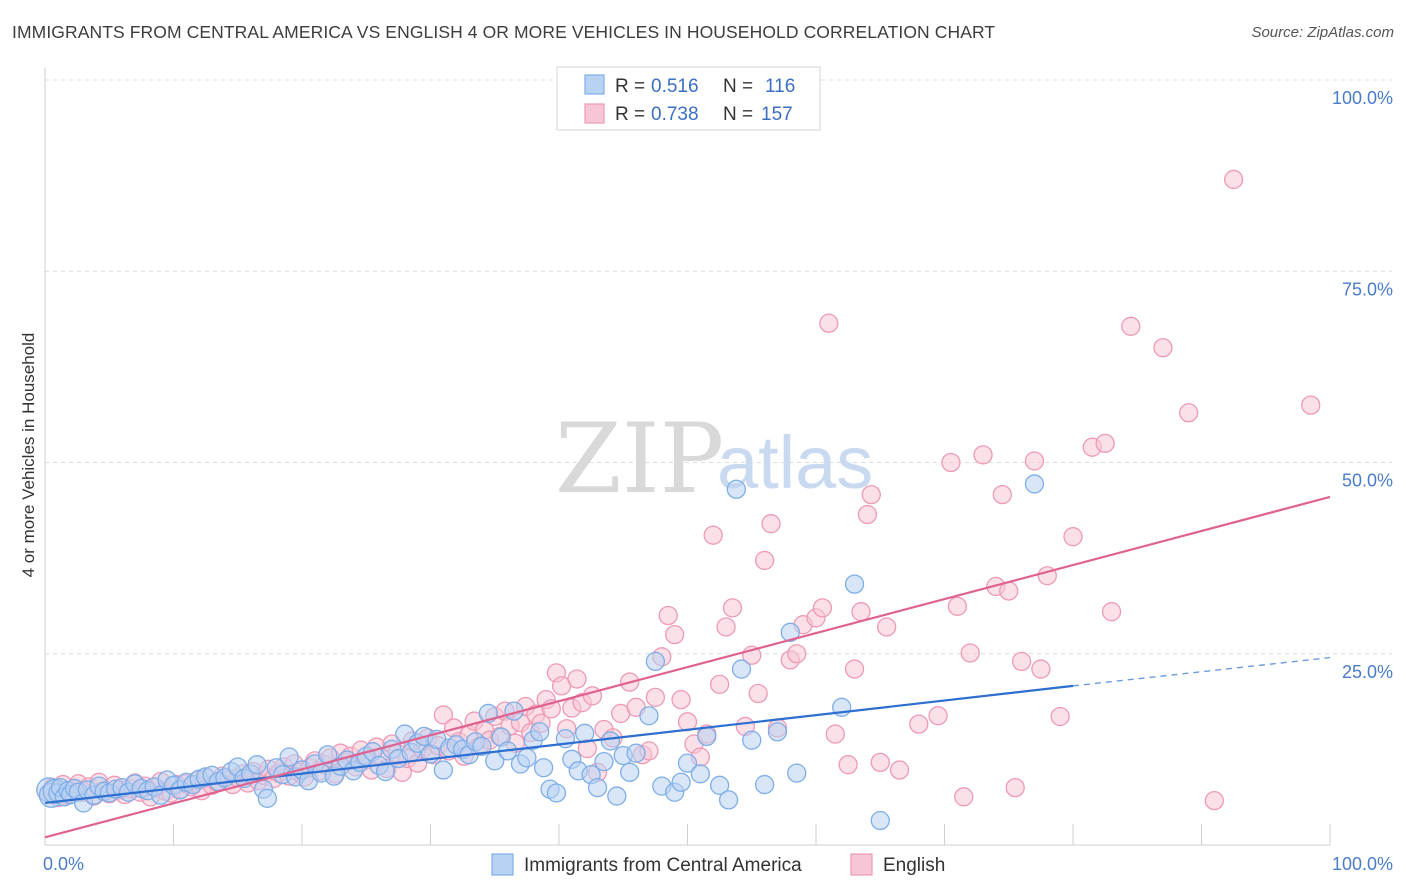 This screenshot has width=1406, height=892. What do you see at coordinates (28, 455) in the screenshot?
I see `y-axis-label: 4 or more Vehicles in Household` at bounding box center [28, 455].